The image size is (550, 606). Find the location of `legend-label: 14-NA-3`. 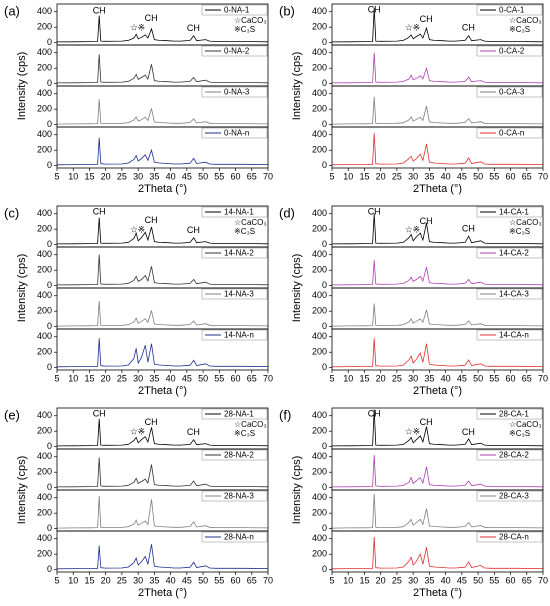

legend-label: 14-NA-3 is located at coordinates (239, 294).